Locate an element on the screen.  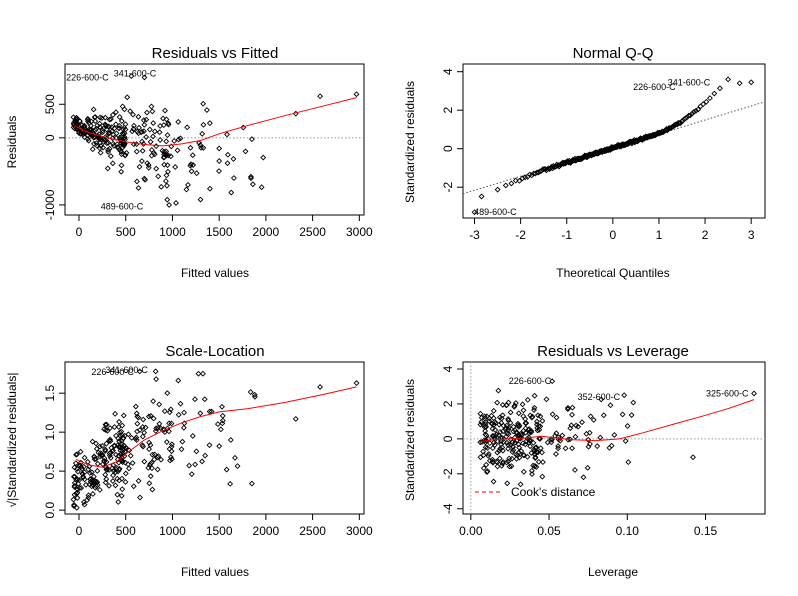
chart-title: Residuals vs Leverage is located at coordinates (613, 351).